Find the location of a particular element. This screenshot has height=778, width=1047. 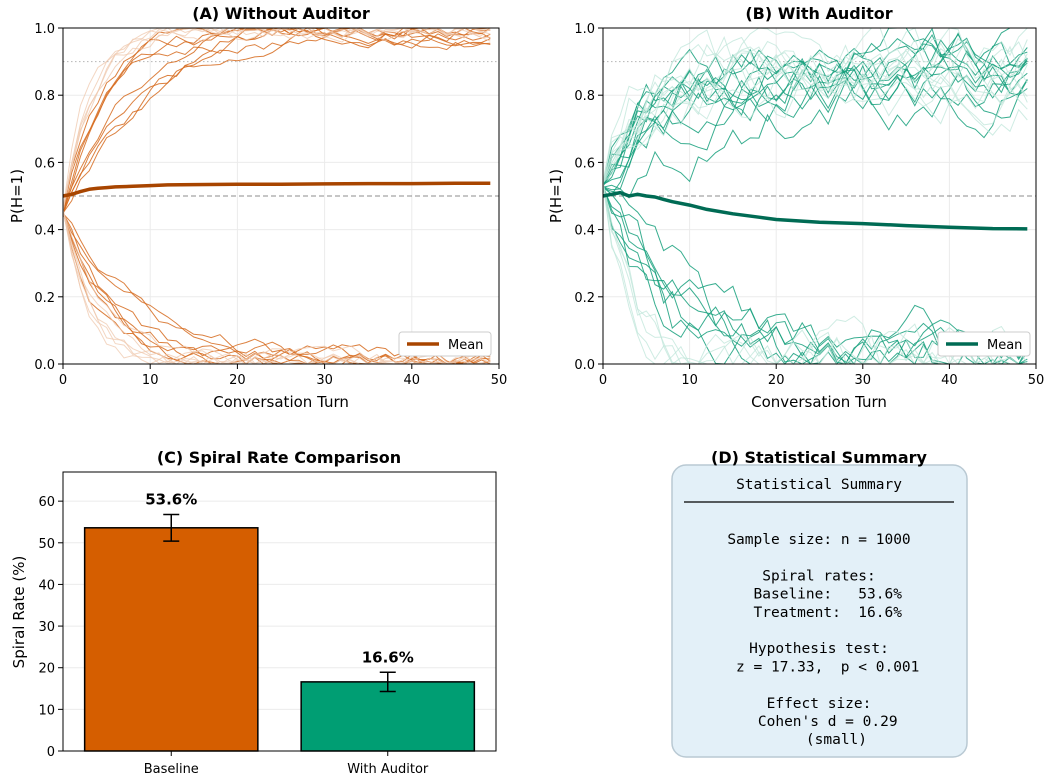

y-tick-label: 60 is located at coordinates (46, 502).